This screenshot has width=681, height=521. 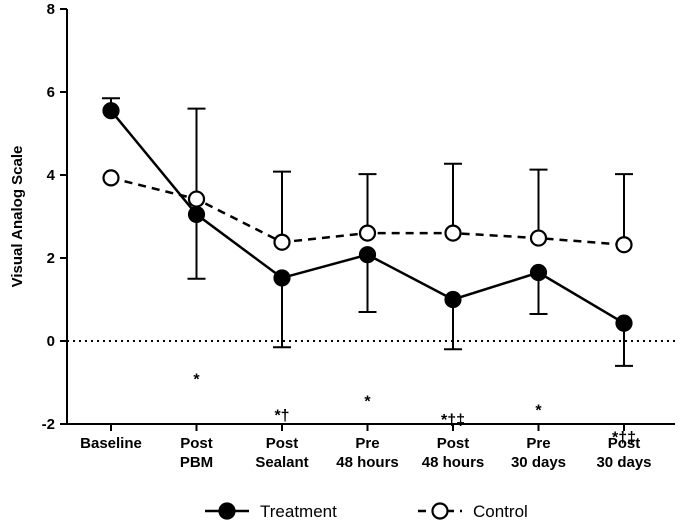 What do you see at coordinates (17, 217) in the screenshot?
I see `y-axis-title: Visual Analog Scale` at bounding box center [17, 217].